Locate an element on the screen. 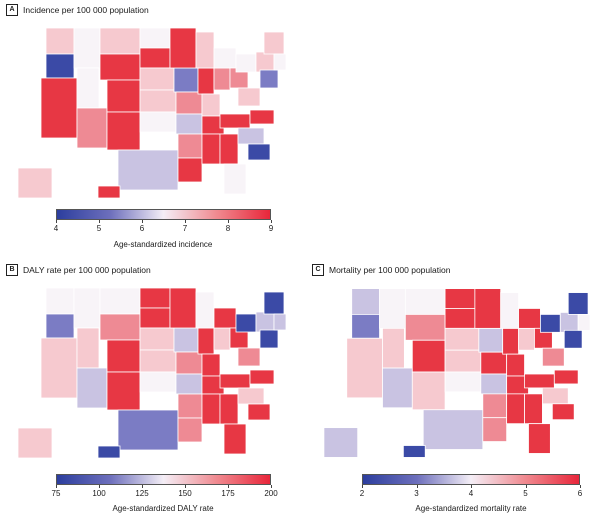 The height and width of the screenshot is (517, 600). legend-tick-label: 3 is located at coordinates (416, 493).